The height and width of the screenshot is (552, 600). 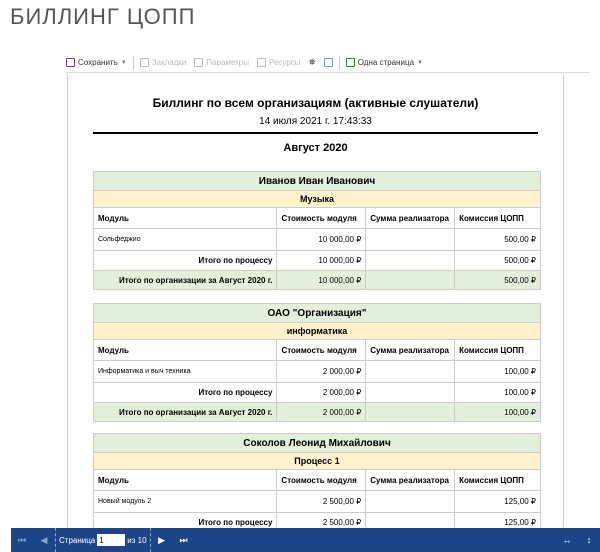 I want to click on process-total-row: Итого по процессу 2 000,00 ₽100,00 ₽, so click(x=316, y=392).